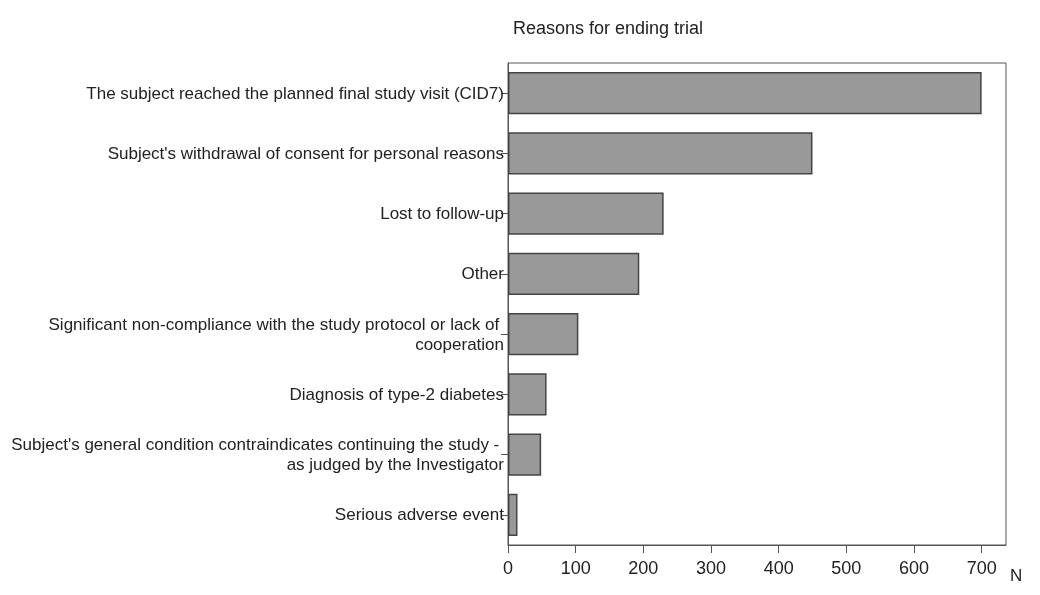  Describe the element at coordinates (508, 568) in the screenshot. I see `x-tick-label: 0` at that location.